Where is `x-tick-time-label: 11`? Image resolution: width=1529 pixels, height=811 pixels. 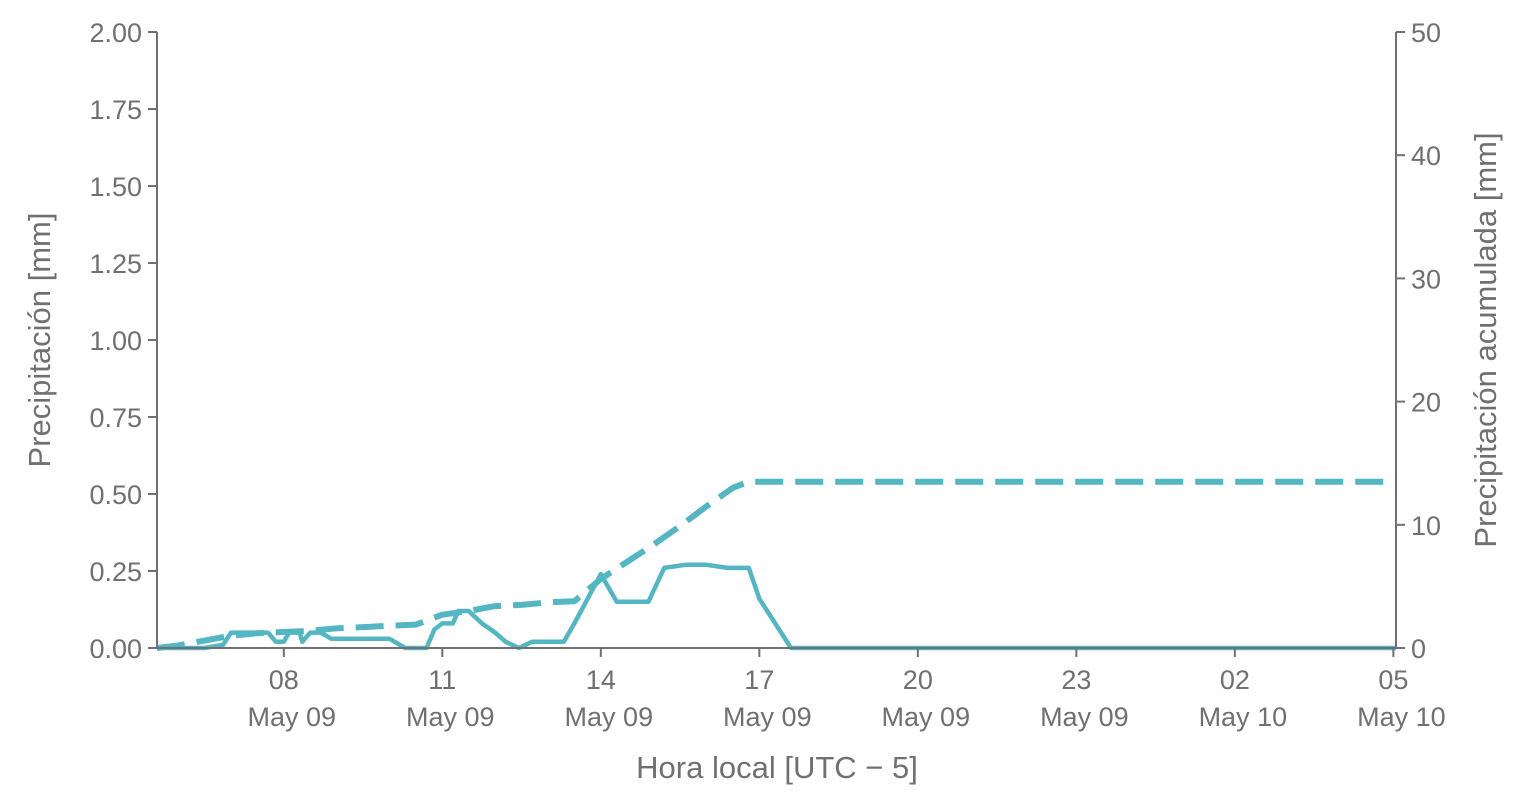 x-tick-time-label: 11 is located at coordinates (442, 680).